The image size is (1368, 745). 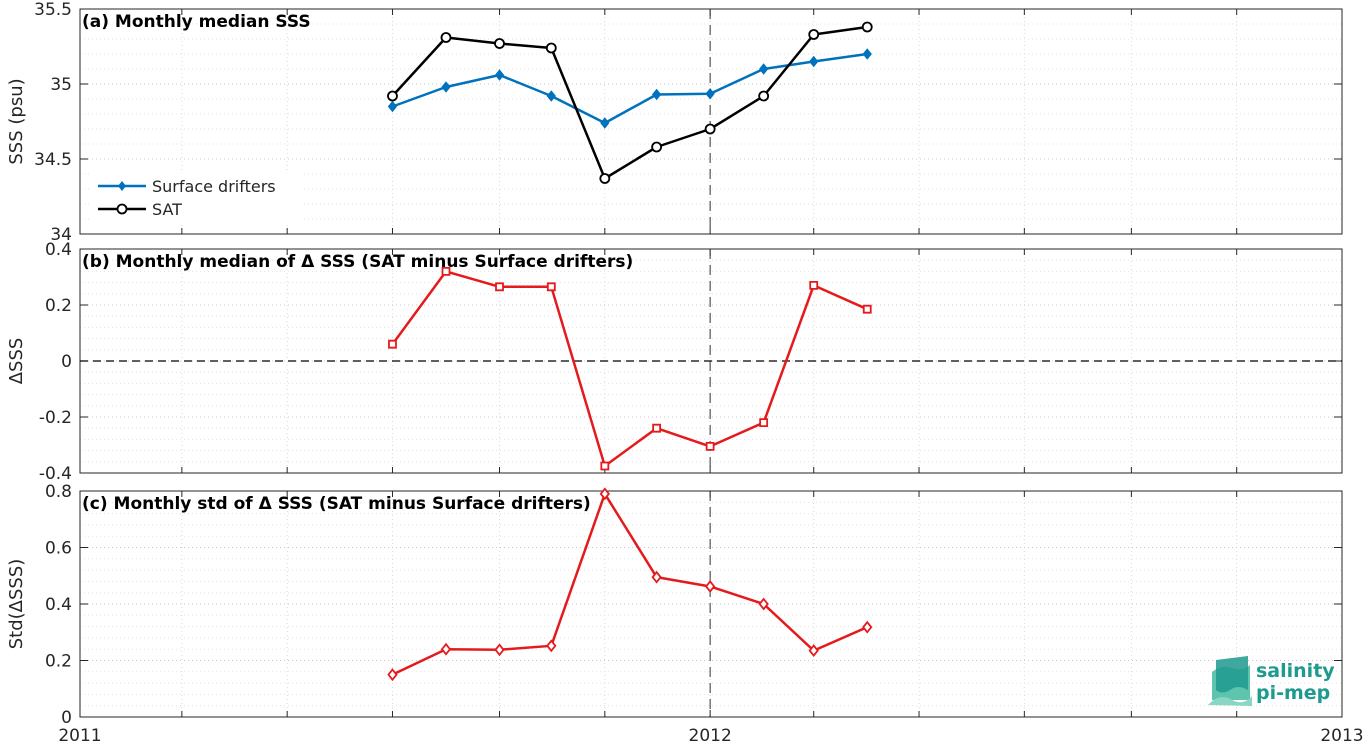 What do you see at coordinates (58, 492) in the screenshot?
I see `y-tick-label-2-4: 0.8` at bounding box center [58, 492].